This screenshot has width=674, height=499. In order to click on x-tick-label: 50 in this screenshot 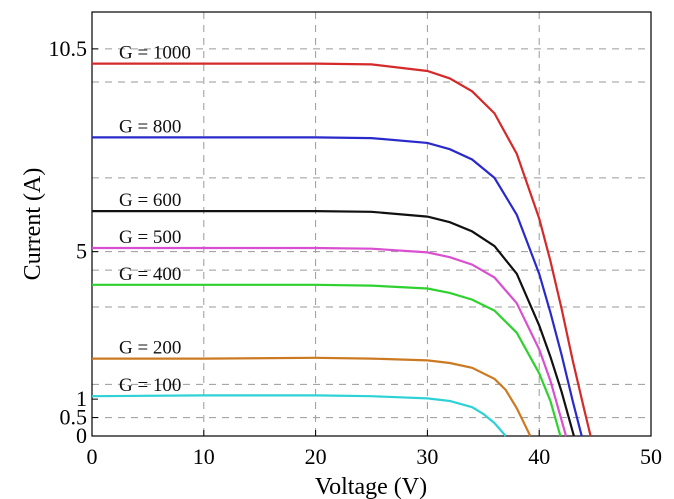, I will do `click(651, 456)`.